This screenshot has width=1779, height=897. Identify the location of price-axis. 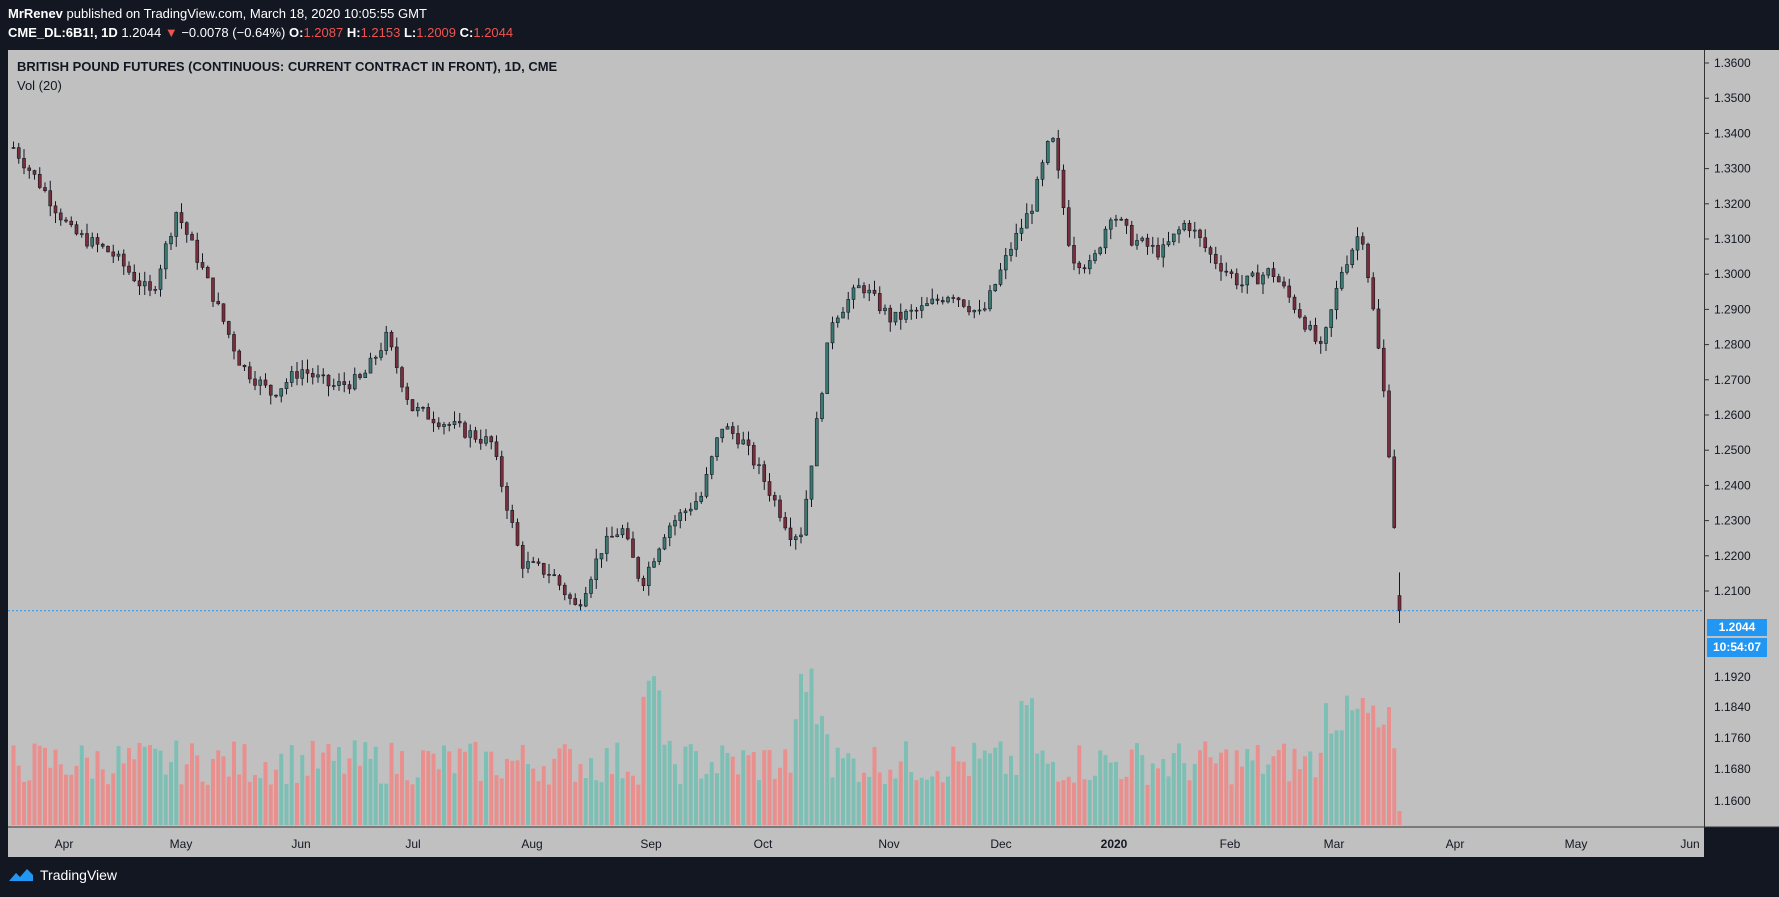
(1741, 438).